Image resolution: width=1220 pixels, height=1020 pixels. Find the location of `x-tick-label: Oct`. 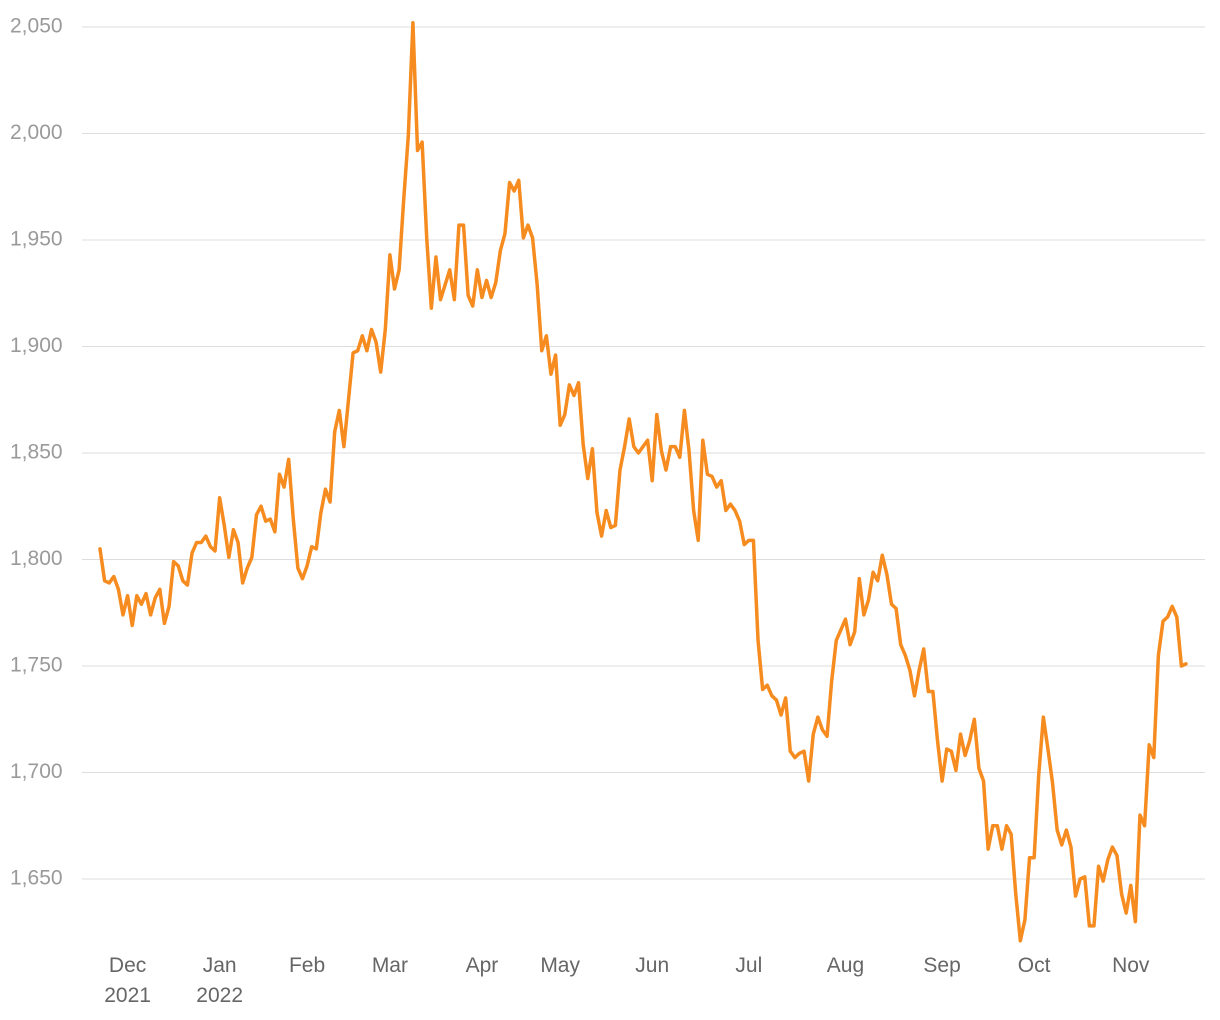

x-tick-label: Oct is located at coordinates (1034, 965).